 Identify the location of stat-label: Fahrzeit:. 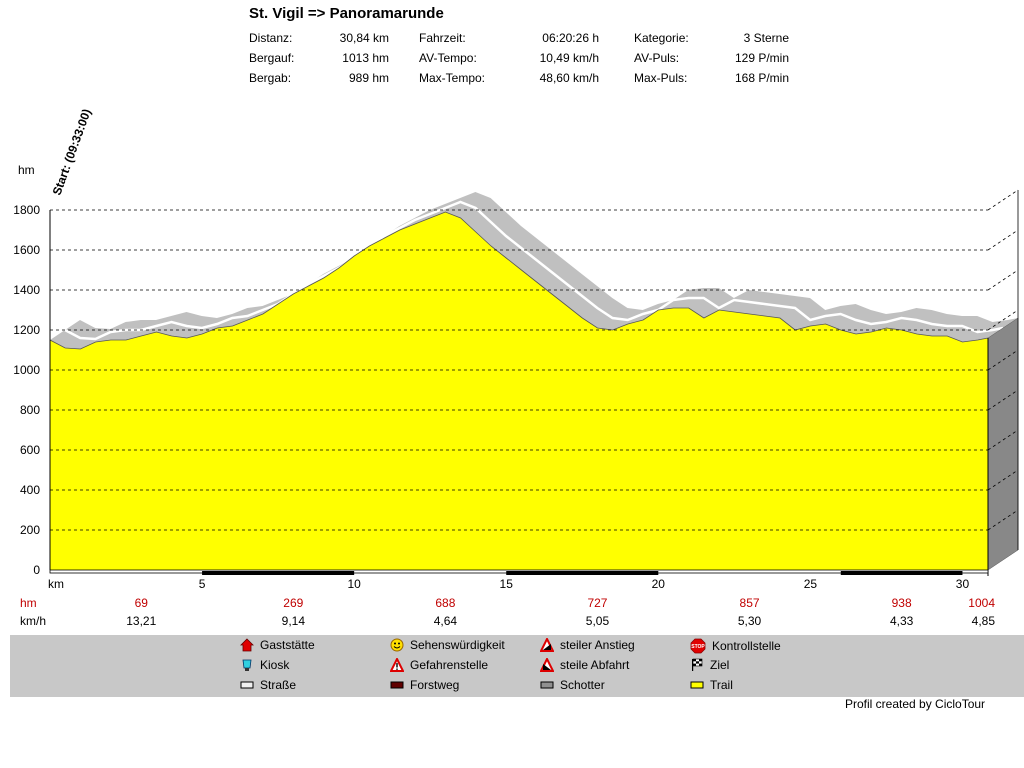
(442, 38).